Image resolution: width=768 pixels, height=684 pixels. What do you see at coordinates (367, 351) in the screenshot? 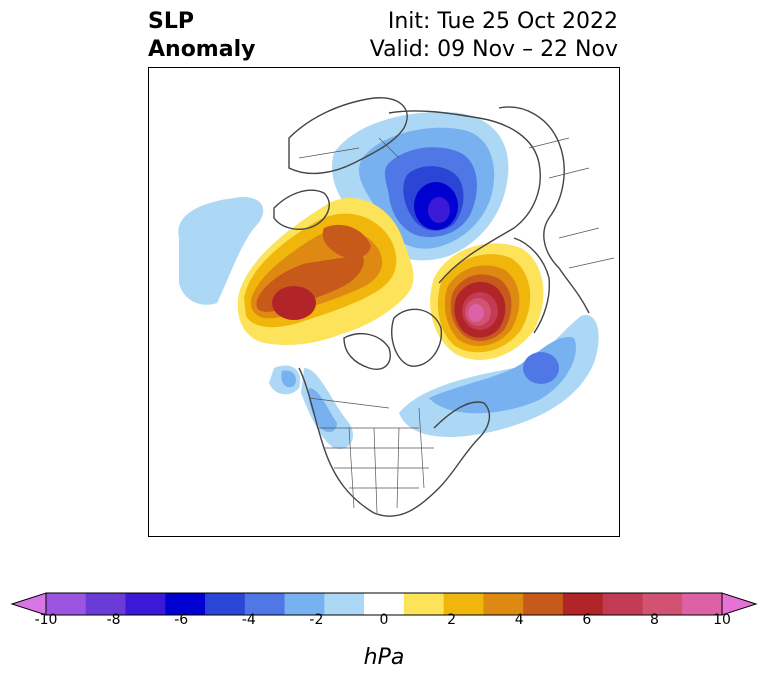
I see `coastline-hudson-bay` at bounding box center [367, 351].